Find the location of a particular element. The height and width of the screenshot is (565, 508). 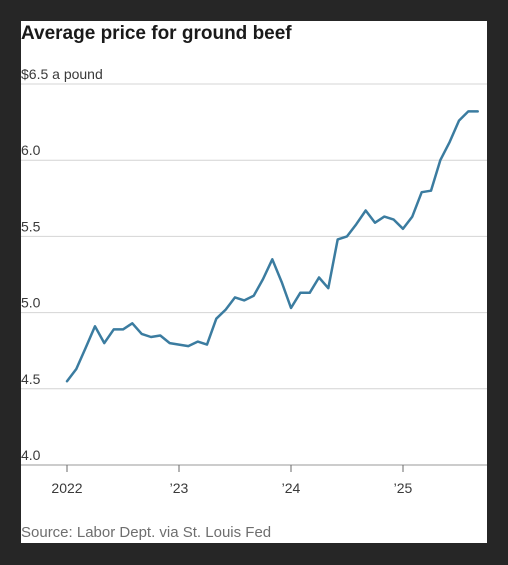

y-axis: $6.5 a pound 6.0 5.5 5.0 4.5 4.0 is located at coordinates (62, 264).